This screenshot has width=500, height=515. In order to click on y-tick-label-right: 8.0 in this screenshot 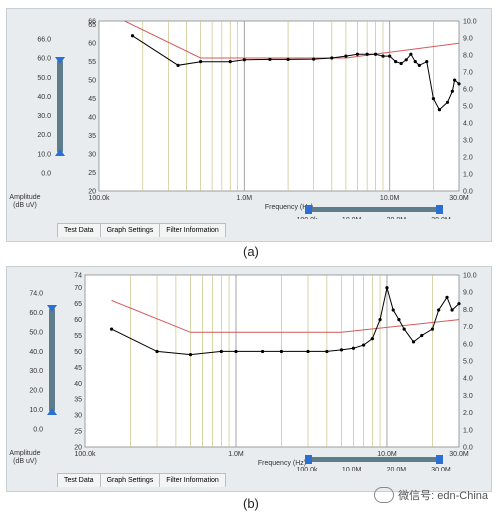, I will do `click(468, 310)`.